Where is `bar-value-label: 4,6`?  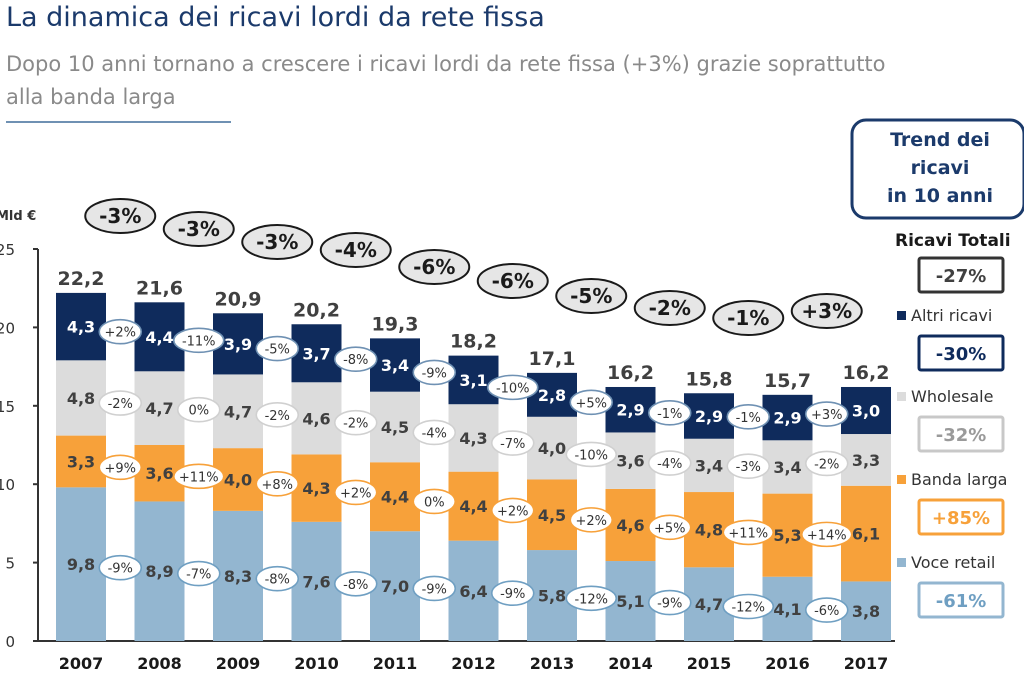 bar-value-label: 4,6 is located at coordinates (630, 525).